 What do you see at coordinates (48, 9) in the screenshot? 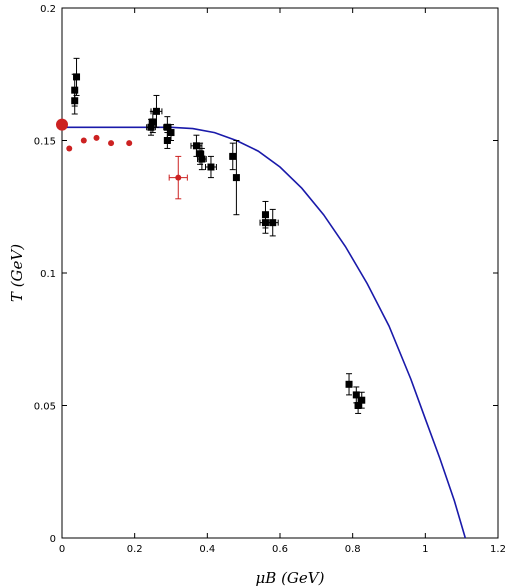
I see `y-tick-label: 0.2` at bounding box center [48, 9].